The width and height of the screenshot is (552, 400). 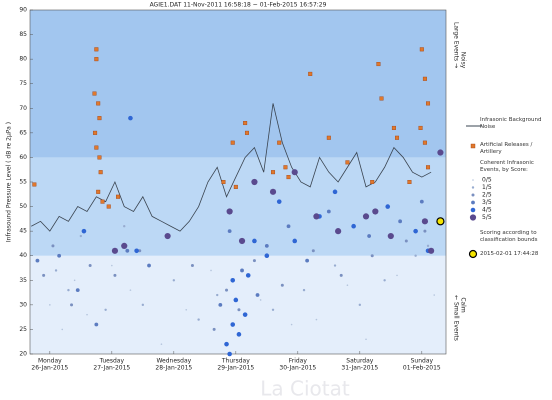 What do you see at coordinates (111, 368) in the screenshot?
I see `x-tick-date: 27-Jan-2015` at bounding box center [111, 368].